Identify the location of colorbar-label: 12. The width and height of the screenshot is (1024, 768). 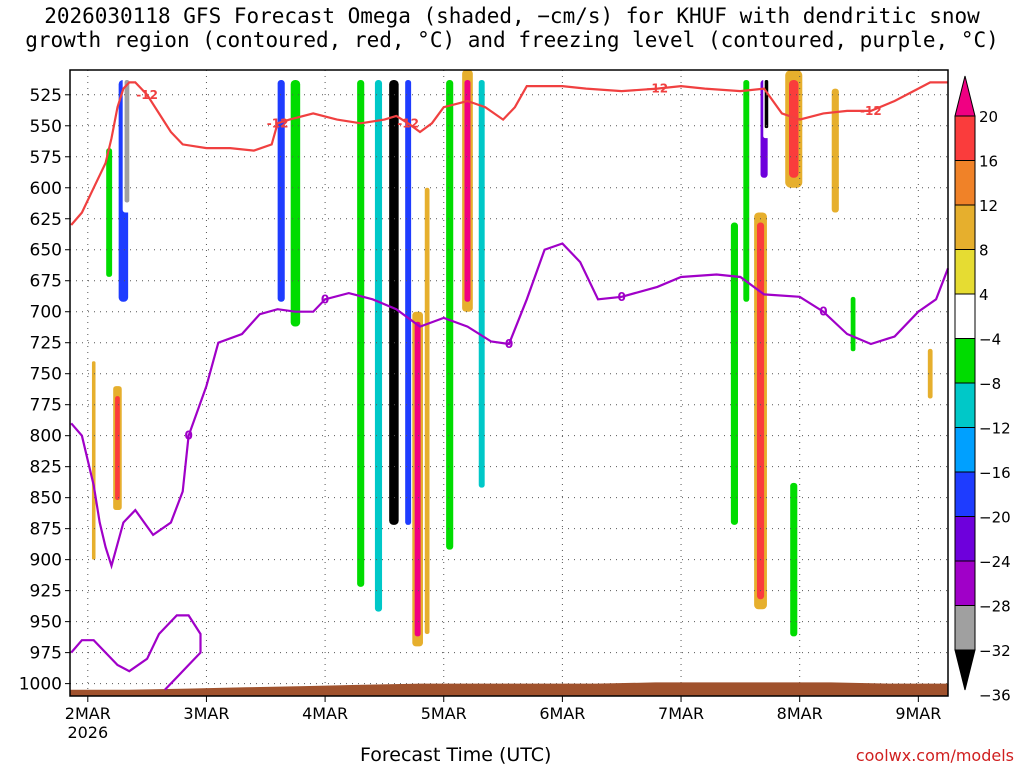
(988, 206).